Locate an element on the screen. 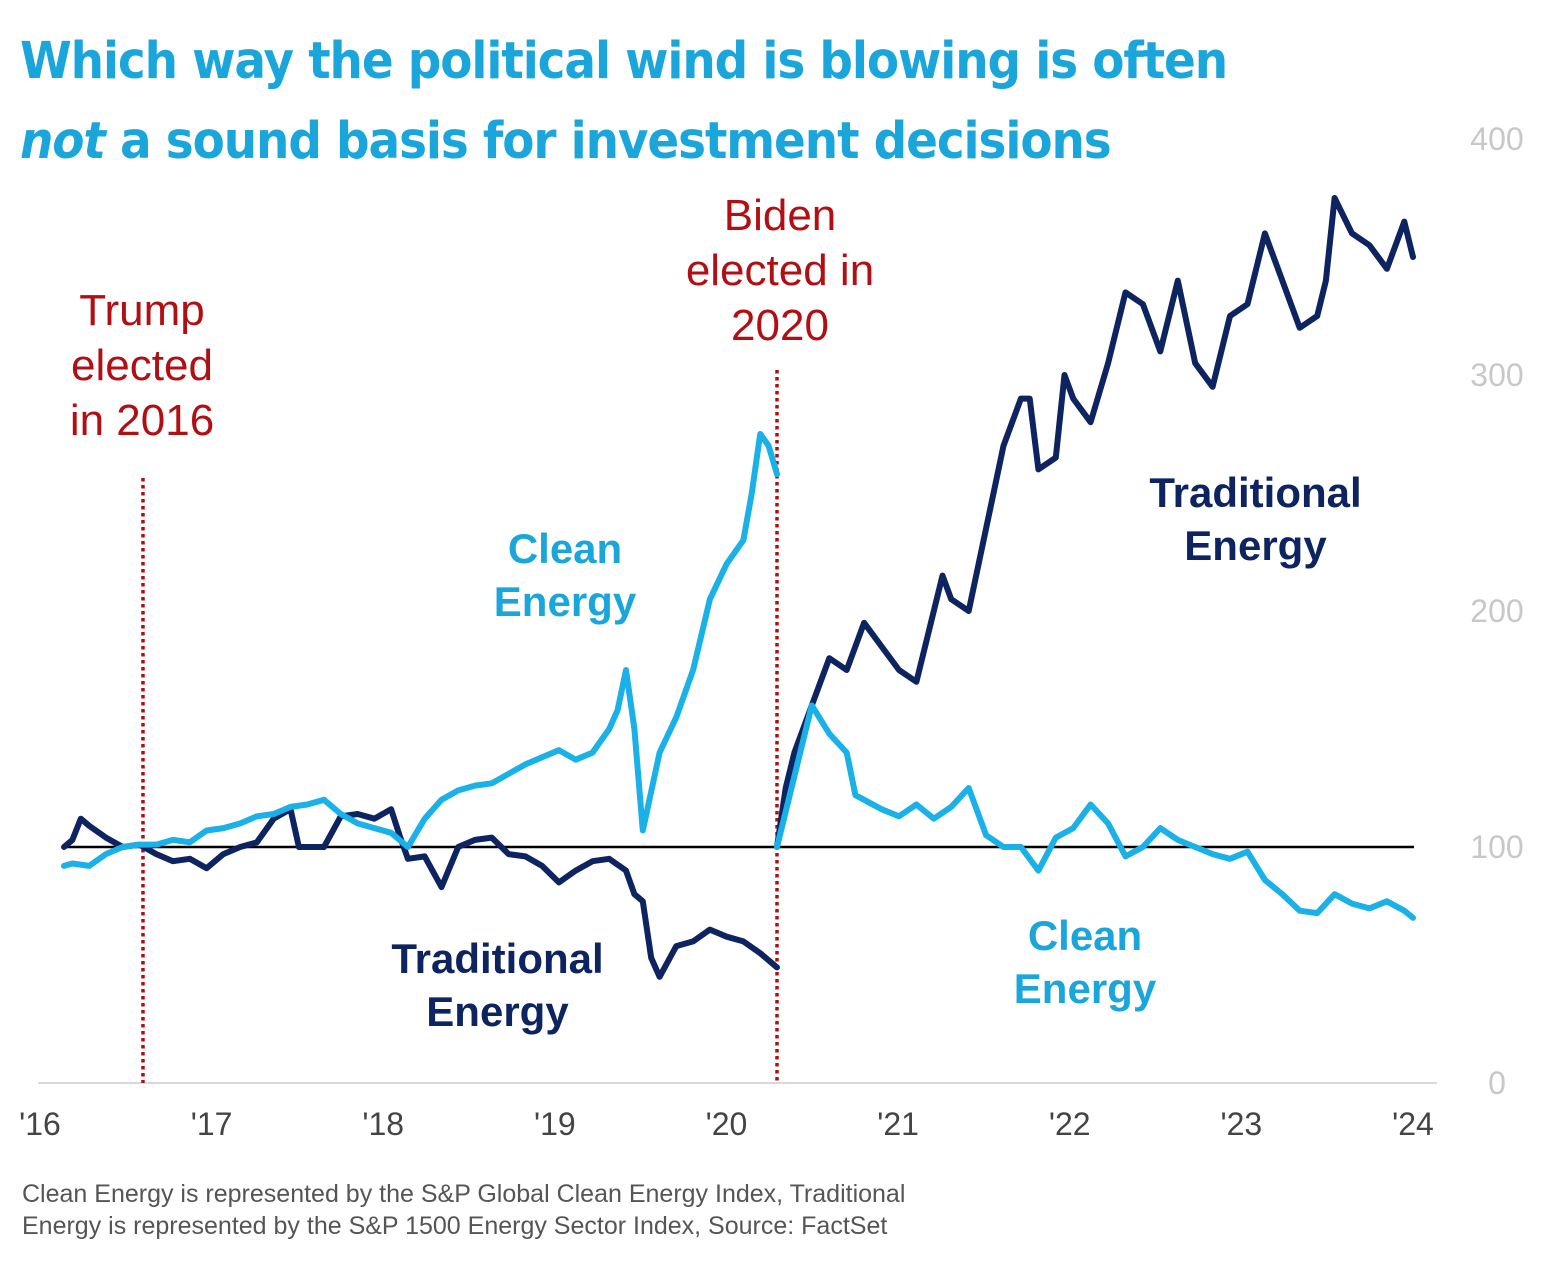  series-clean-energy-line is located at coordinates (1095, 811).